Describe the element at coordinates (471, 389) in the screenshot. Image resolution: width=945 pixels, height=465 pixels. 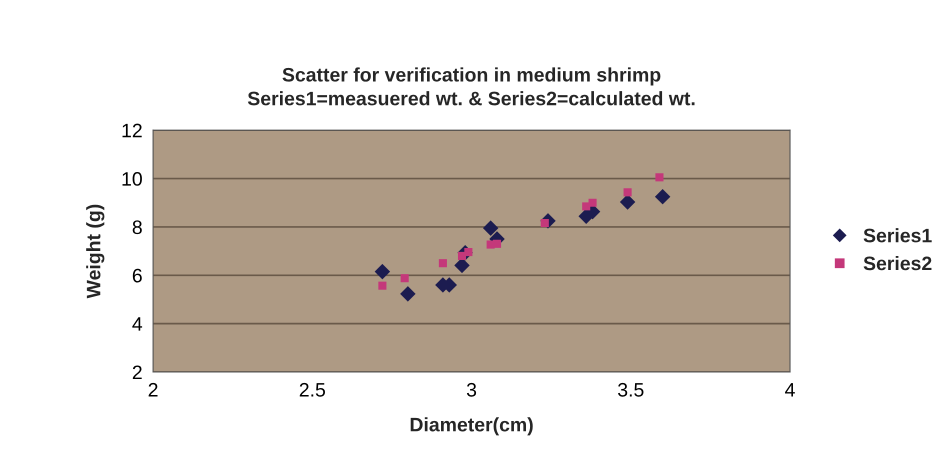
I see `x-tick-label: 3` at that location.